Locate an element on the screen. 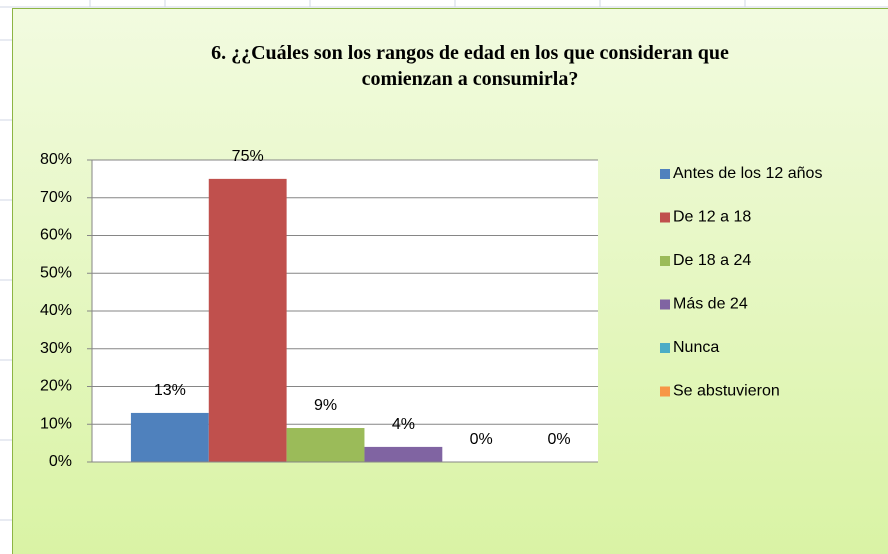  y-tick-label: 10% is located at coordinates (56, 423).